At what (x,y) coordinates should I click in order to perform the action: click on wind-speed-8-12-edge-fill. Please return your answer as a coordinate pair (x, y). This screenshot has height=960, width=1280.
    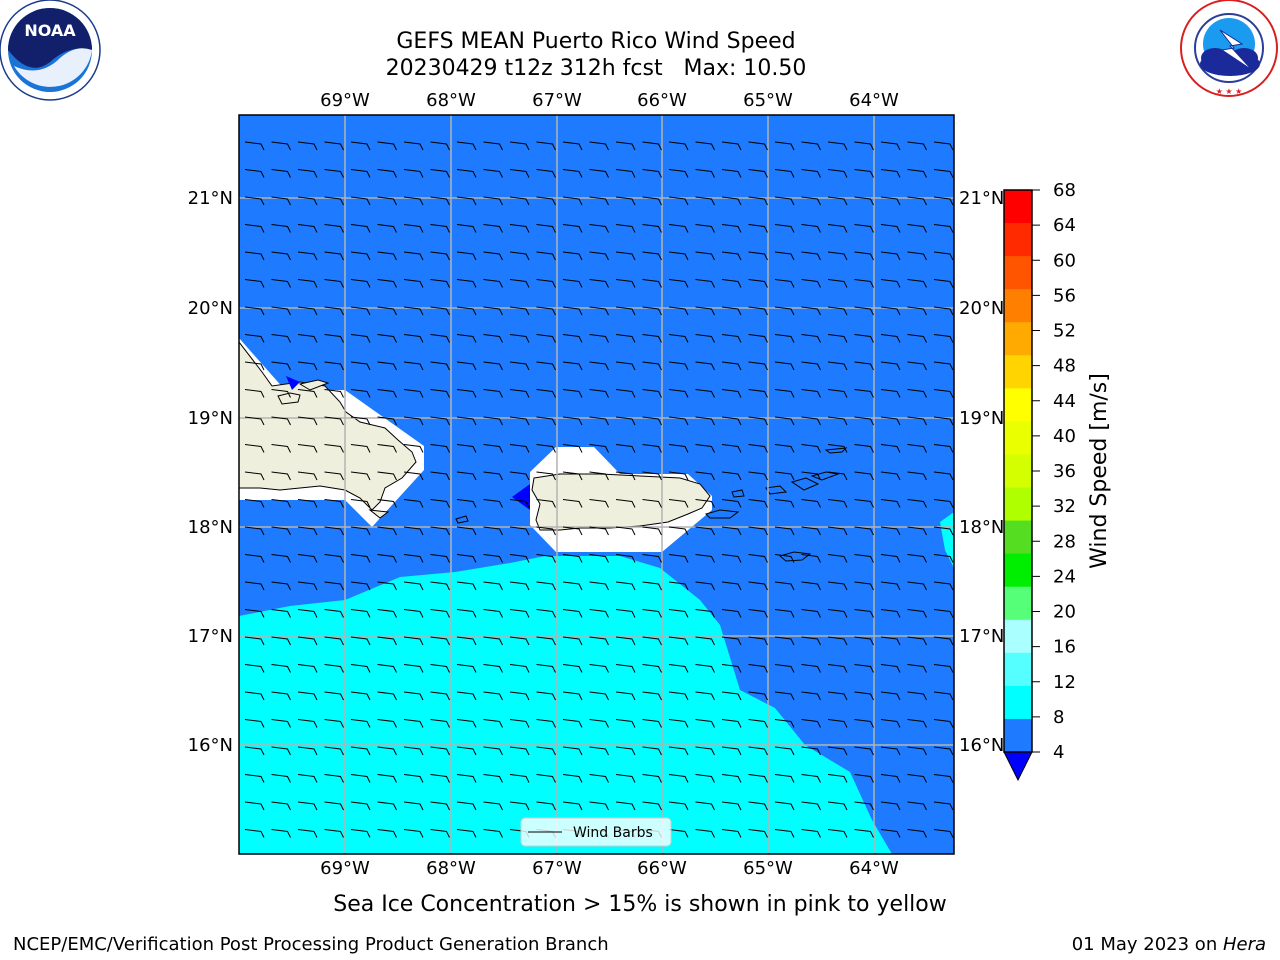
    Looking at the image, I should click on (947, 540).